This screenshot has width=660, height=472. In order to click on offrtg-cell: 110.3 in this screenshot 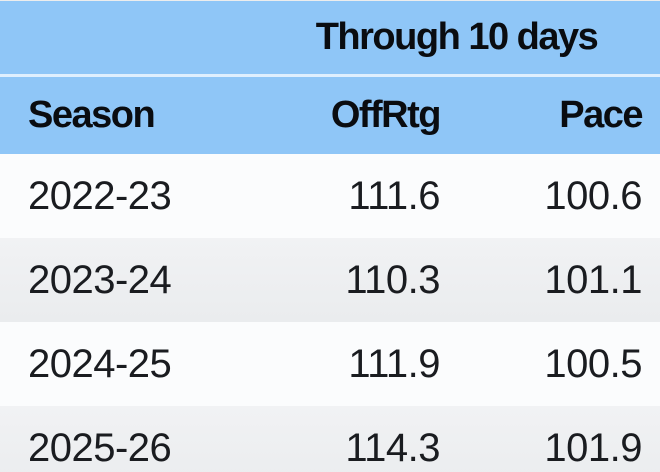, I will do `click(348, 280)`.